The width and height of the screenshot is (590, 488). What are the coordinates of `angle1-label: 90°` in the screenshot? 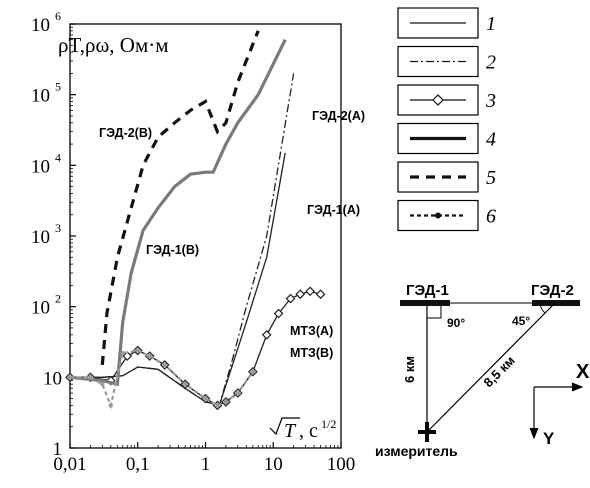 It's located at (456, 323).